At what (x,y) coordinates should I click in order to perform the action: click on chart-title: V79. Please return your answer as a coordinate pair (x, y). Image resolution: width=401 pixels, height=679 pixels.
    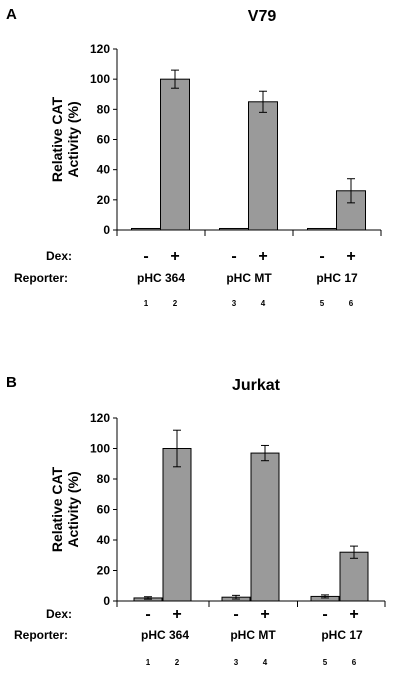
    Looking at the image, I should click on (262, 16).